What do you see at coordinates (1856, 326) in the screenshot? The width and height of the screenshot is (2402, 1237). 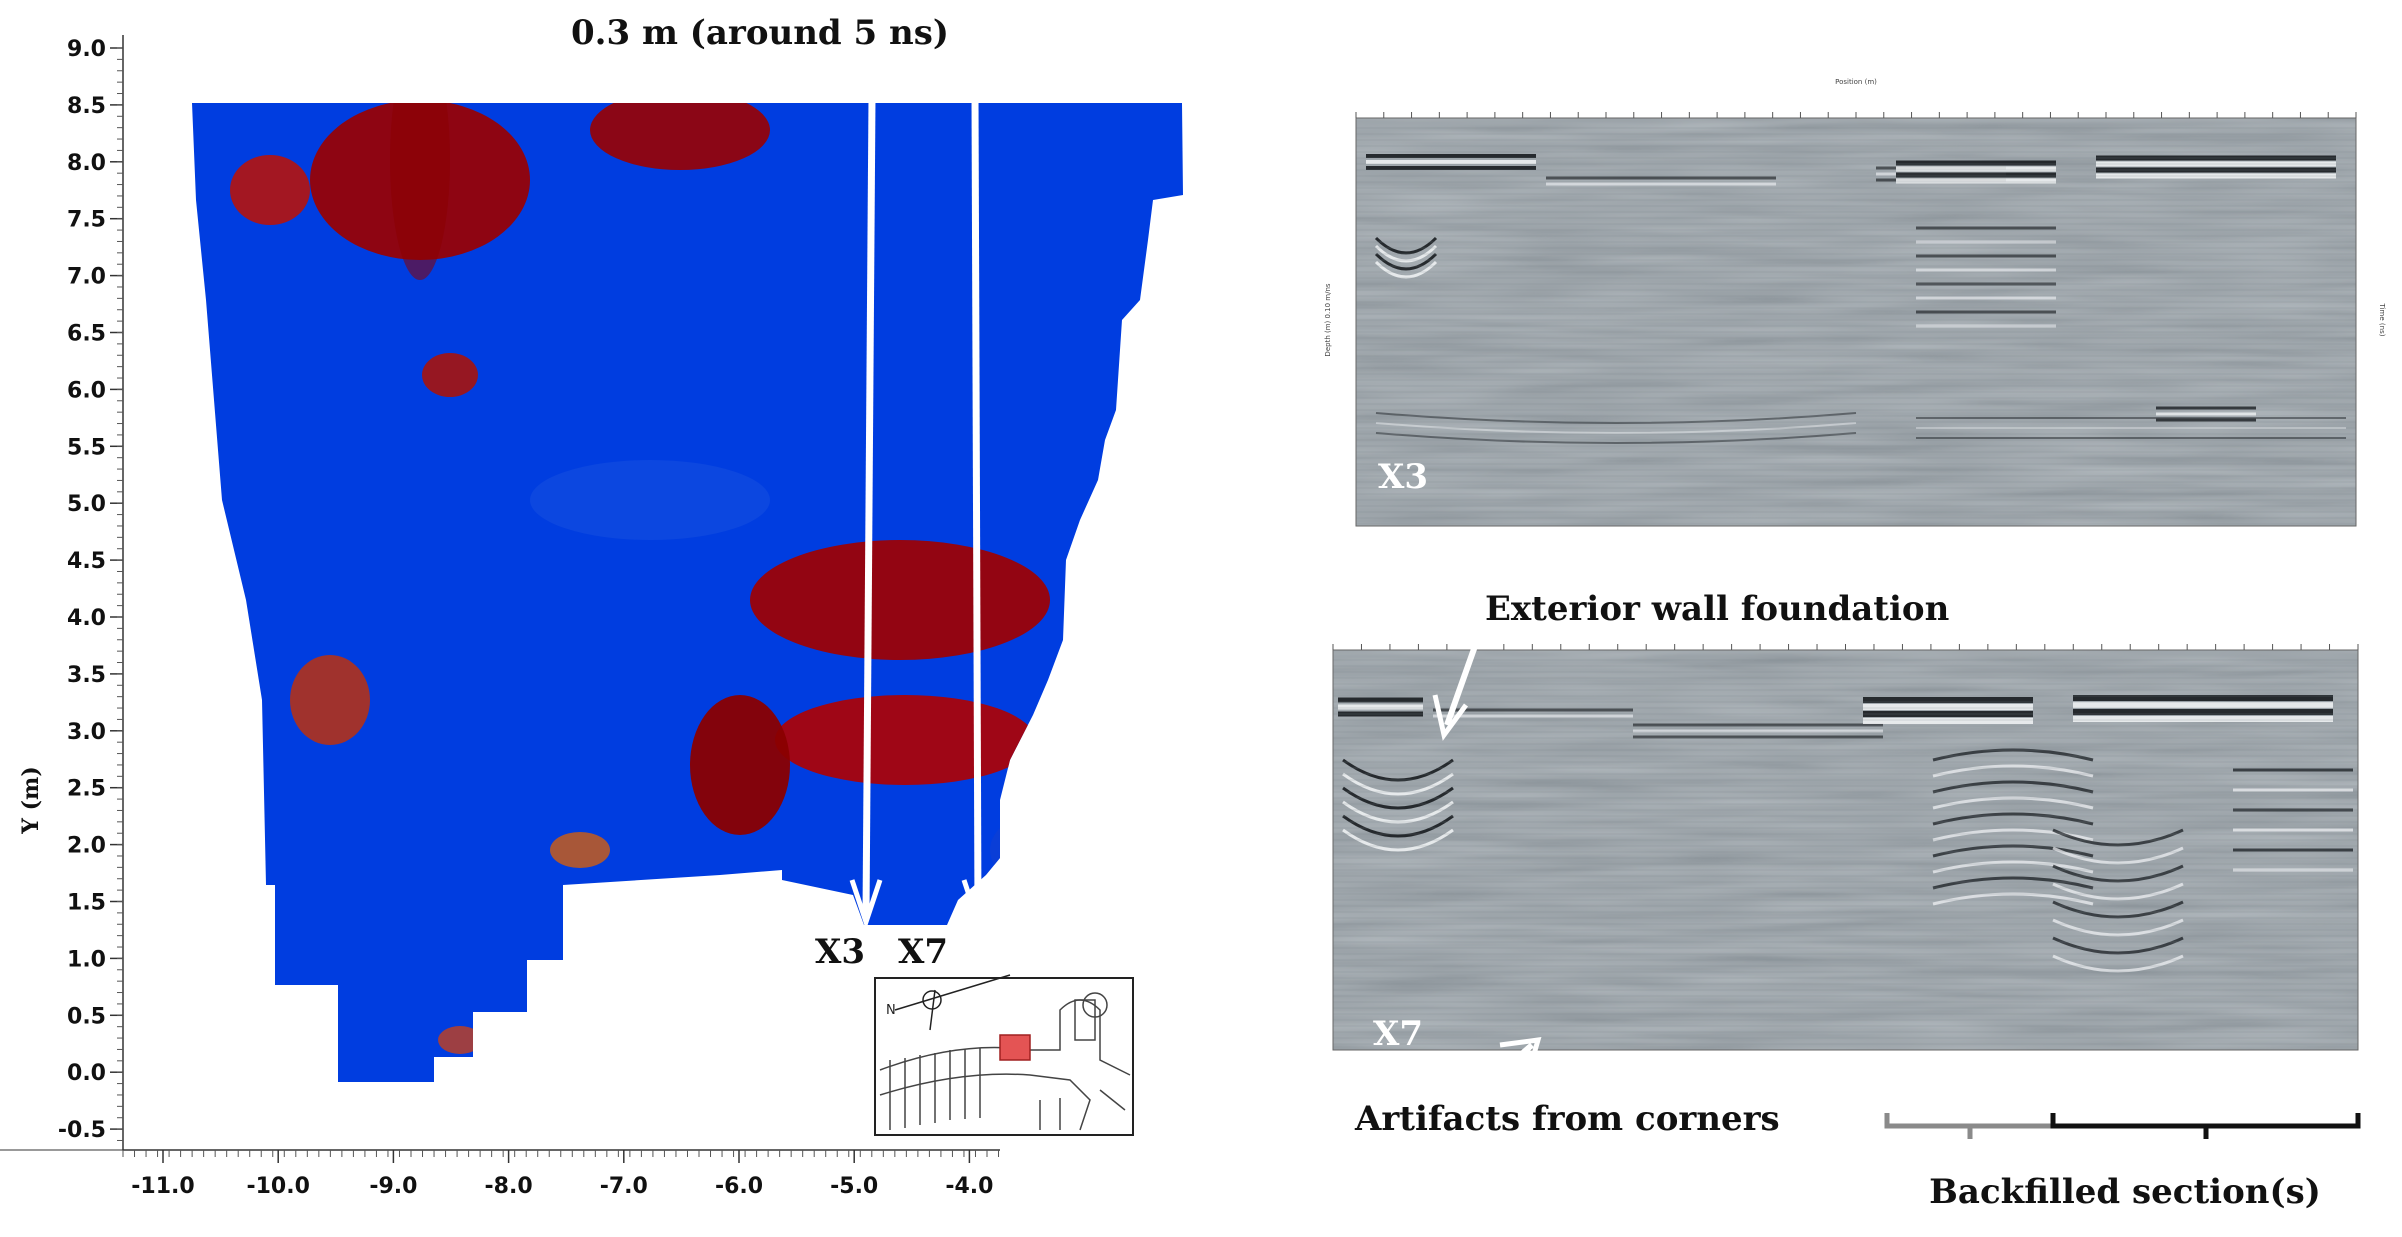 I see `profile-x3-reflectors` at bounding box center [1856, 326].